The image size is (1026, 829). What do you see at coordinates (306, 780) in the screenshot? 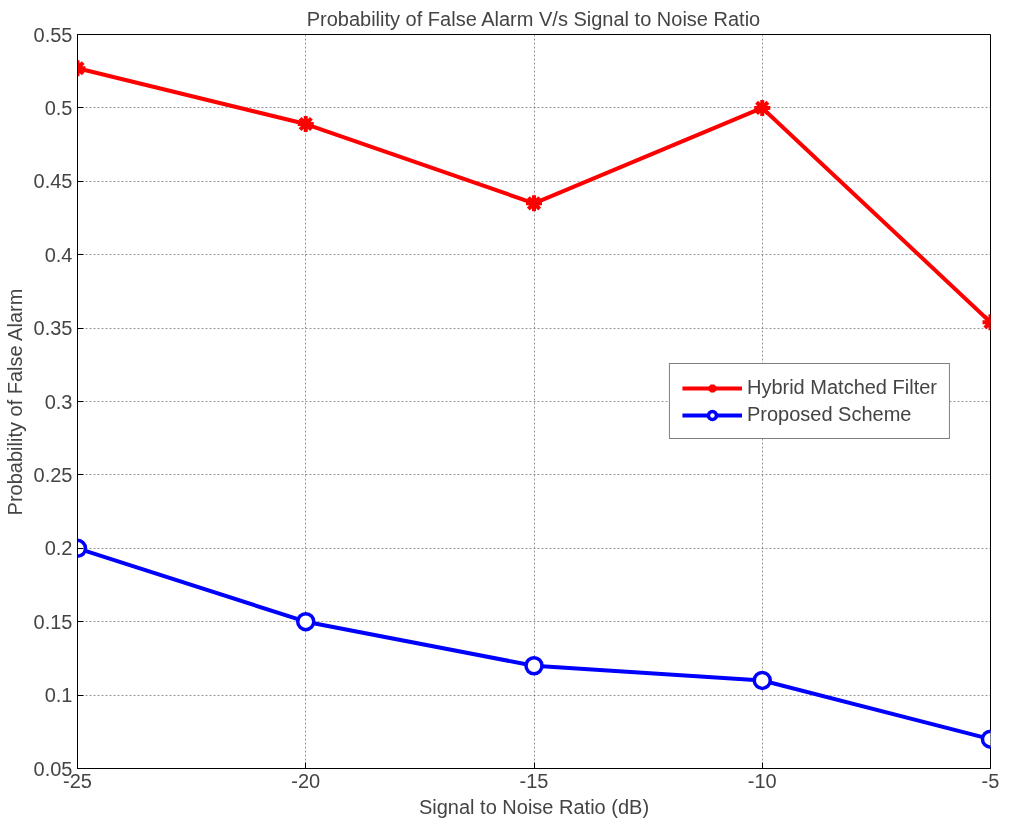
I see `x-tick-label: -20` at bounding box center [306, 780].